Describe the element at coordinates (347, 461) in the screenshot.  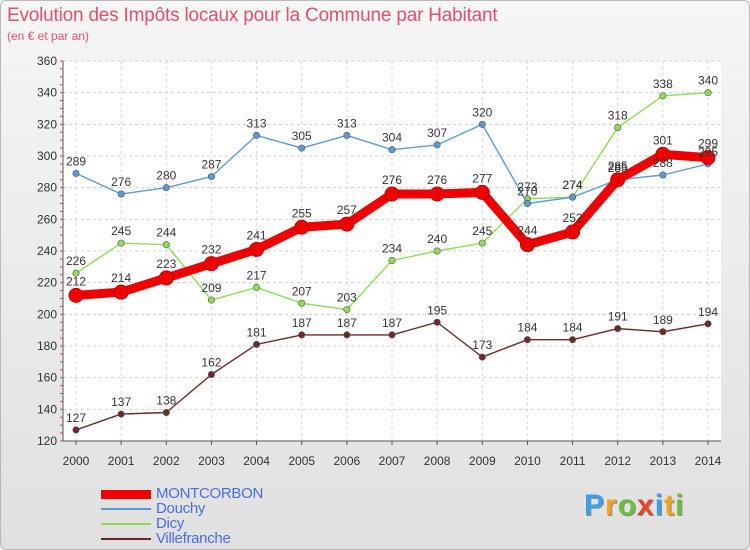
I see `x-tick-label: 2006` at that location.